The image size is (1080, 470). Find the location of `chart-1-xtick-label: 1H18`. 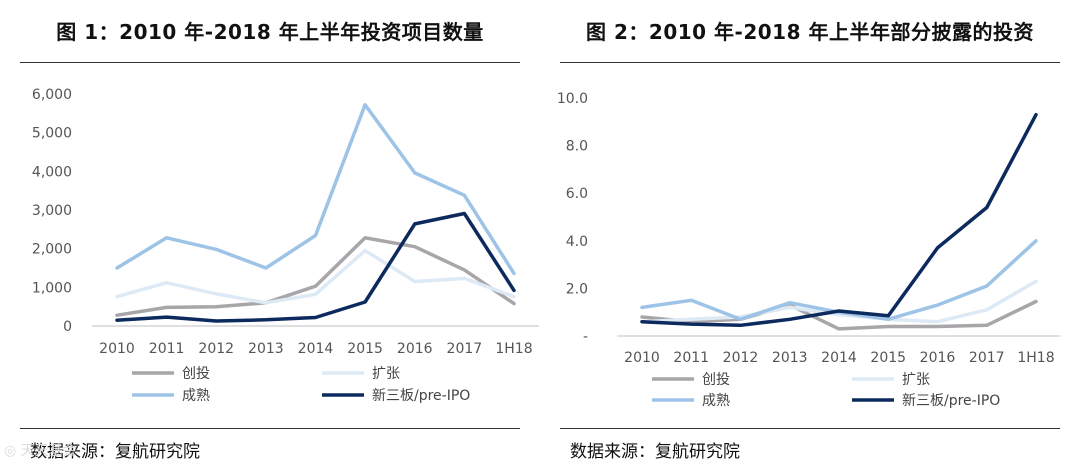

chart-1-xtick-label: 1H18 is located at coordinates (513, 349).